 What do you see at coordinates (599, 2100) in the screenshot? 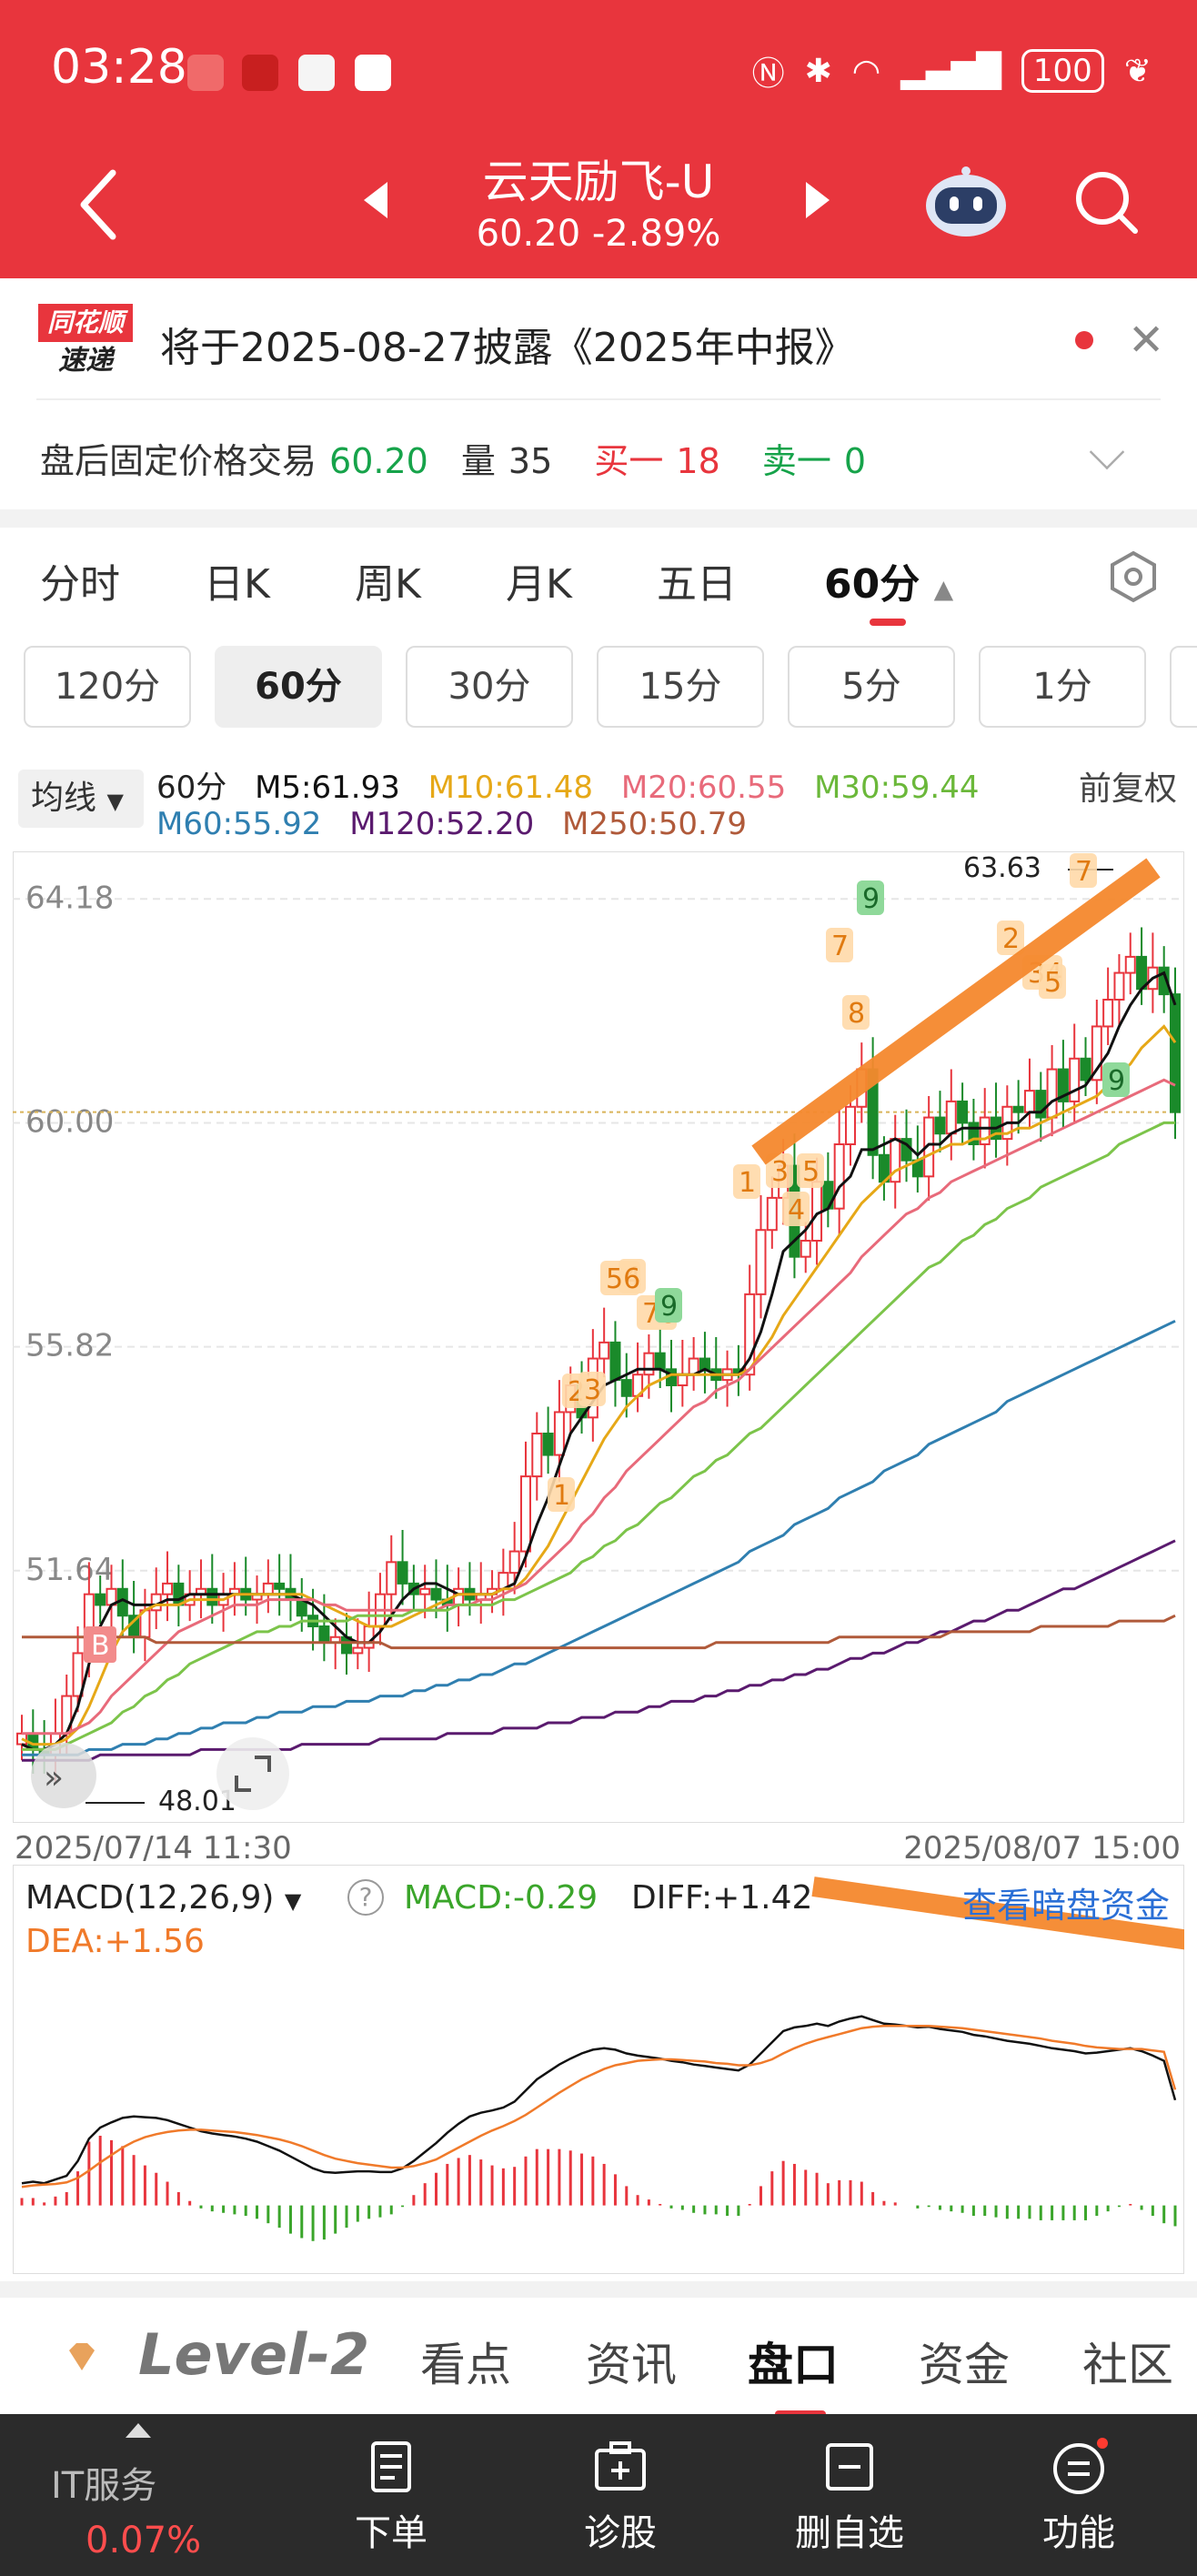
I see `diff-line` at bounding box center [599, 2100].